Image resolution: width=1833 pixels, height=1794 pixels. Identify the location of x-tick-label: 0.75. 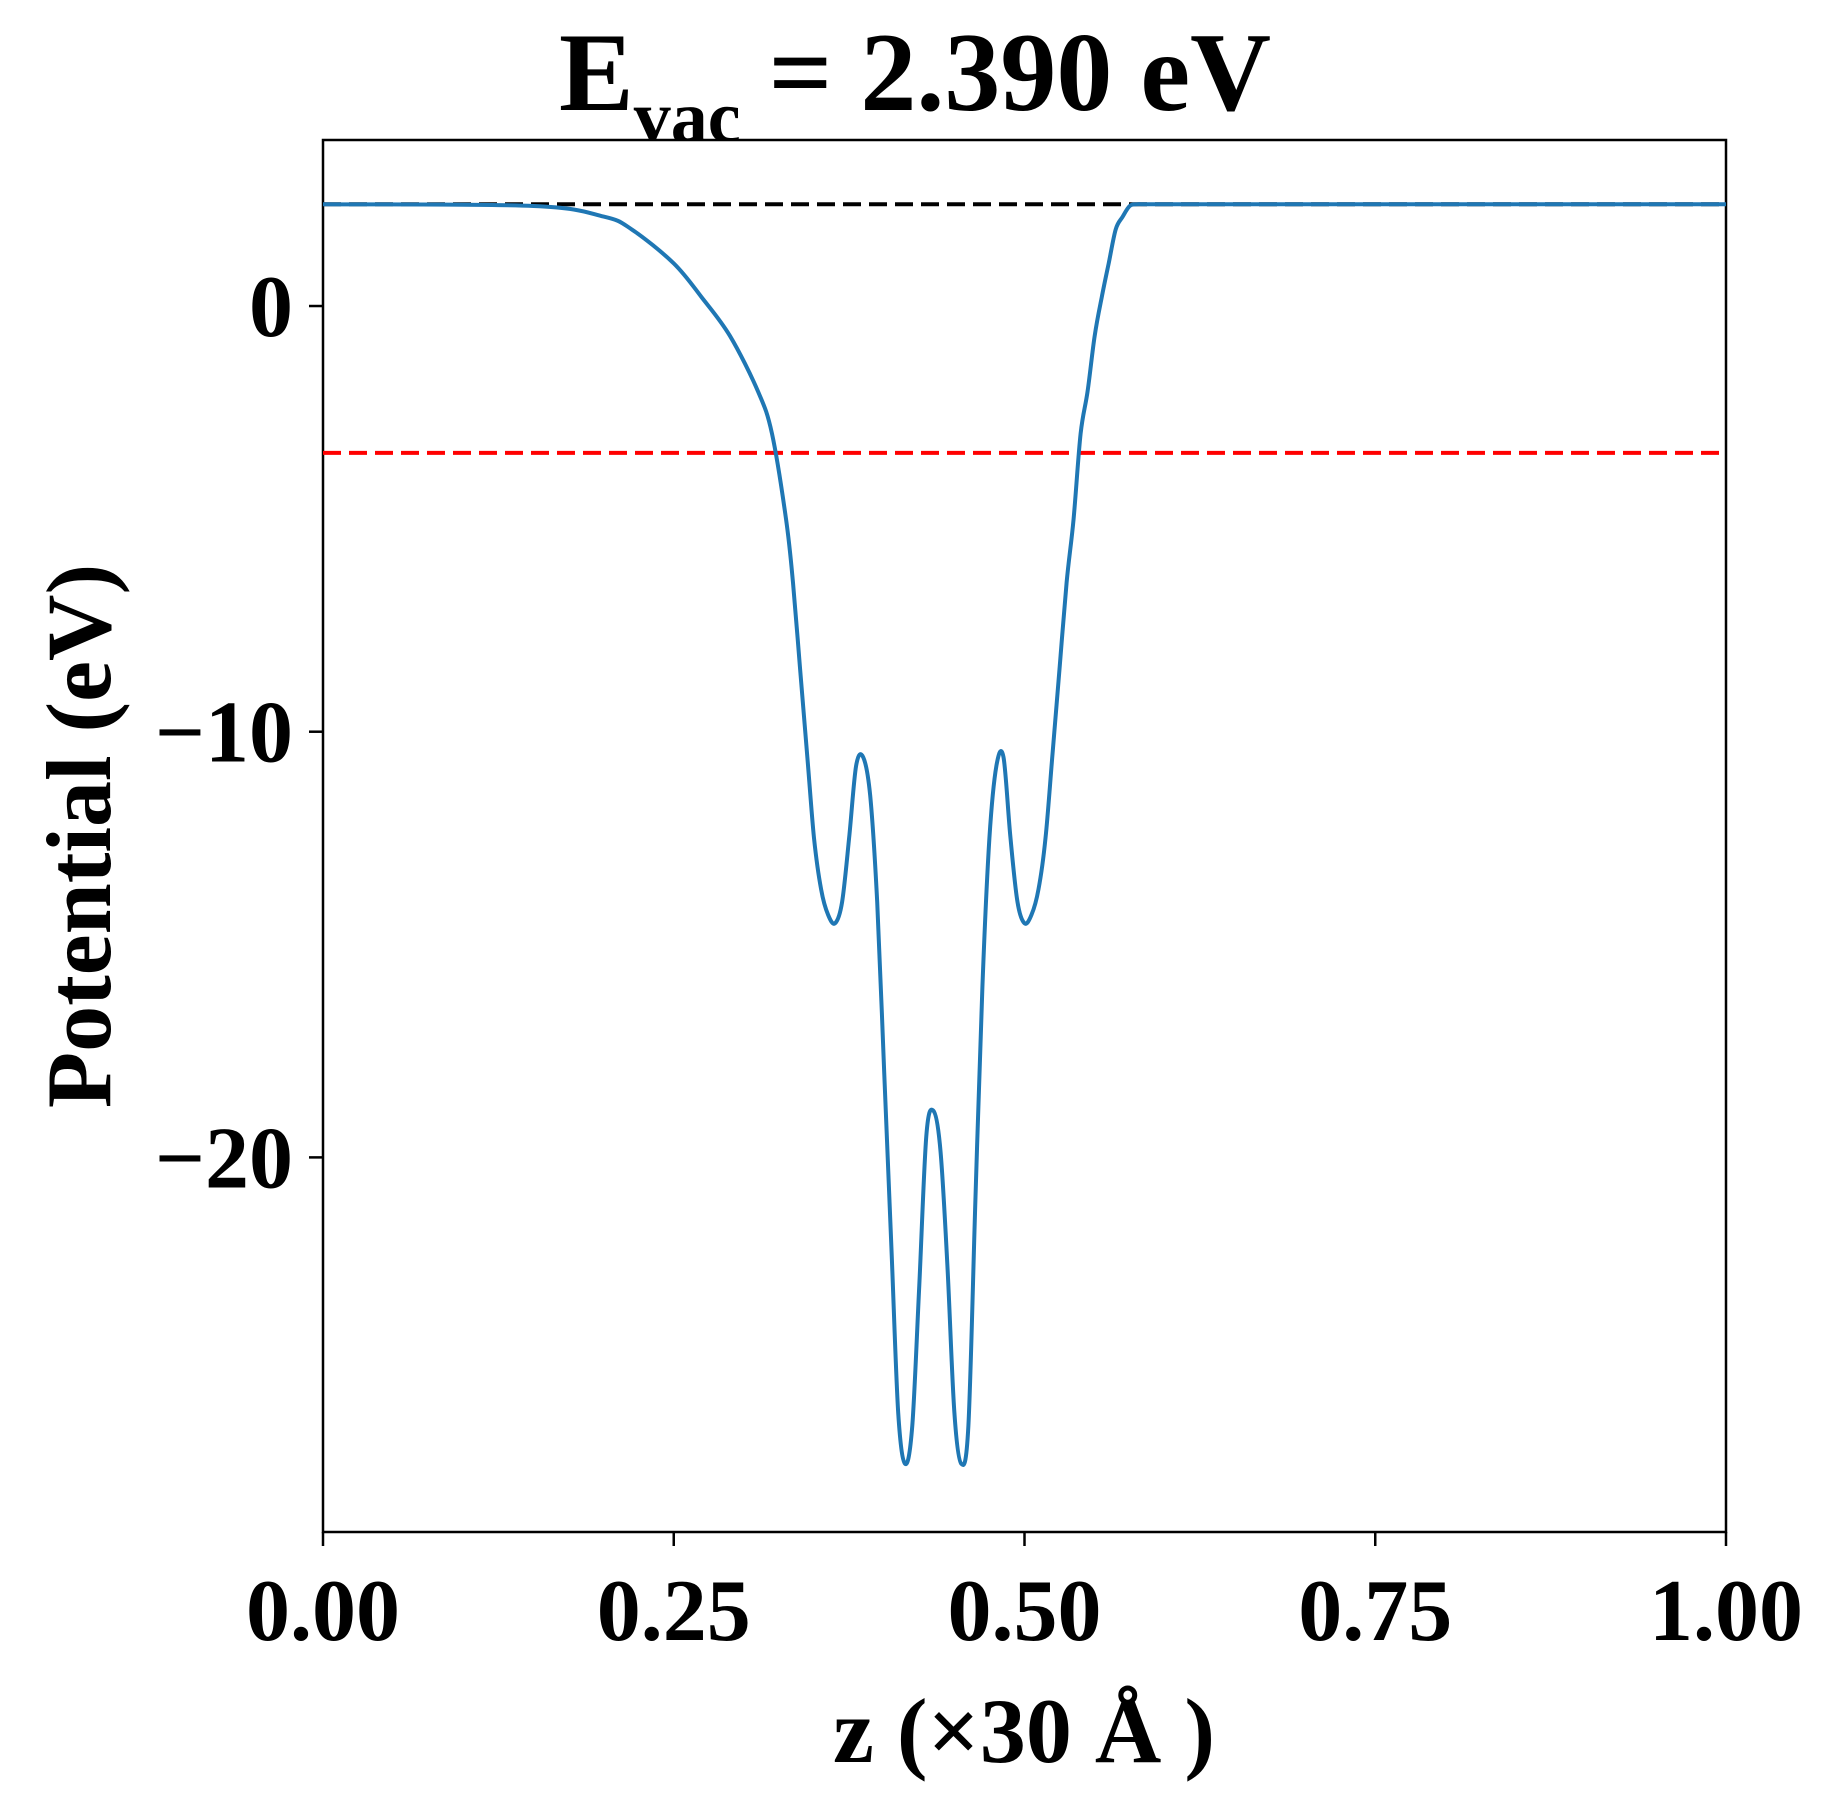
(1375, 1611).